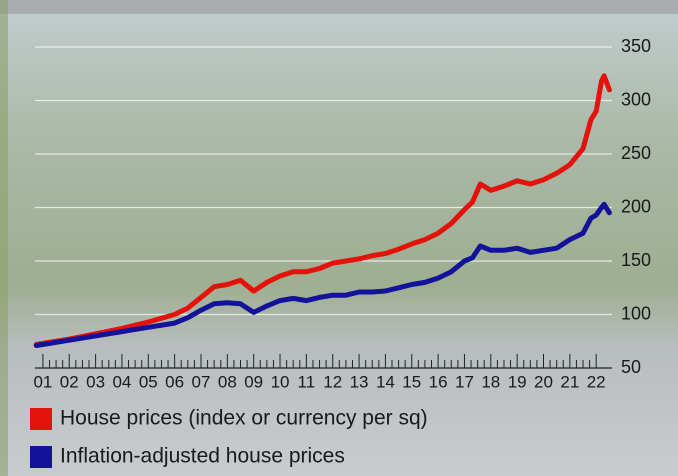 The width and height of the screenshot is (678, 476). What do you see at coordinates (517, 381) in the screenshot?
I see `x-tick-label: 19` at bounding box center [517, 381].